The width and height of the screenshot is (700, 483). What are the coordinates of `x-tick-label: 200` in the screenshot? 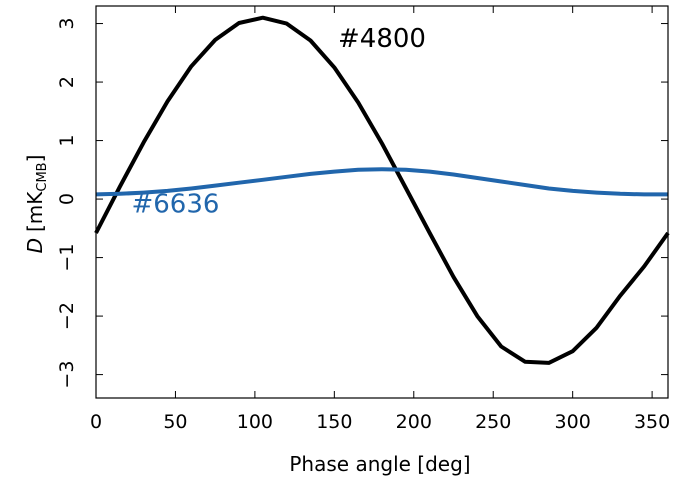 It's located at (414, 422).